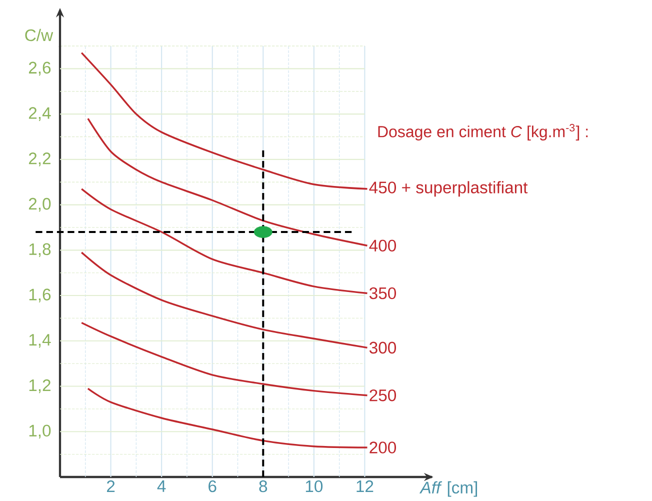 The image size is (652, 501). I want to click on y-tick-label: 1,4, so click(40, 341).